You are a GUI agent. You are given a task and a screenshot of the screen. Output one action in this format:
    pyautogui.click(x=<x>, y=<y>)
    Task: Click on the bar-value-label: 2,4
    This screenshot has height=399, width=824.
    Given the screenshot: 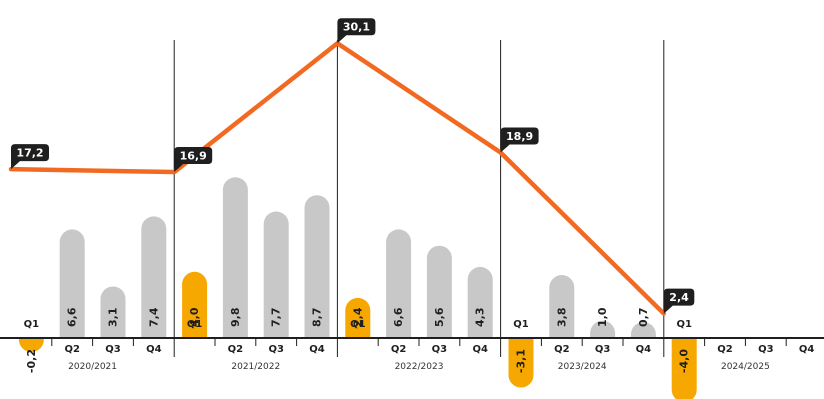 What is the action you would take?
    pyautogui.click(x=357, y=317)
    